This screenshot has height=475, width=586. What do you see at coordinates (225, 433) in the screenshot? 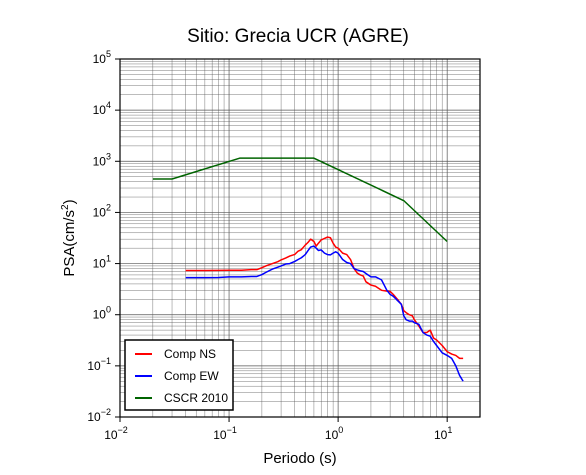
I see `x-tick-label: 10⁻¹` at bounding box center [225, 433].